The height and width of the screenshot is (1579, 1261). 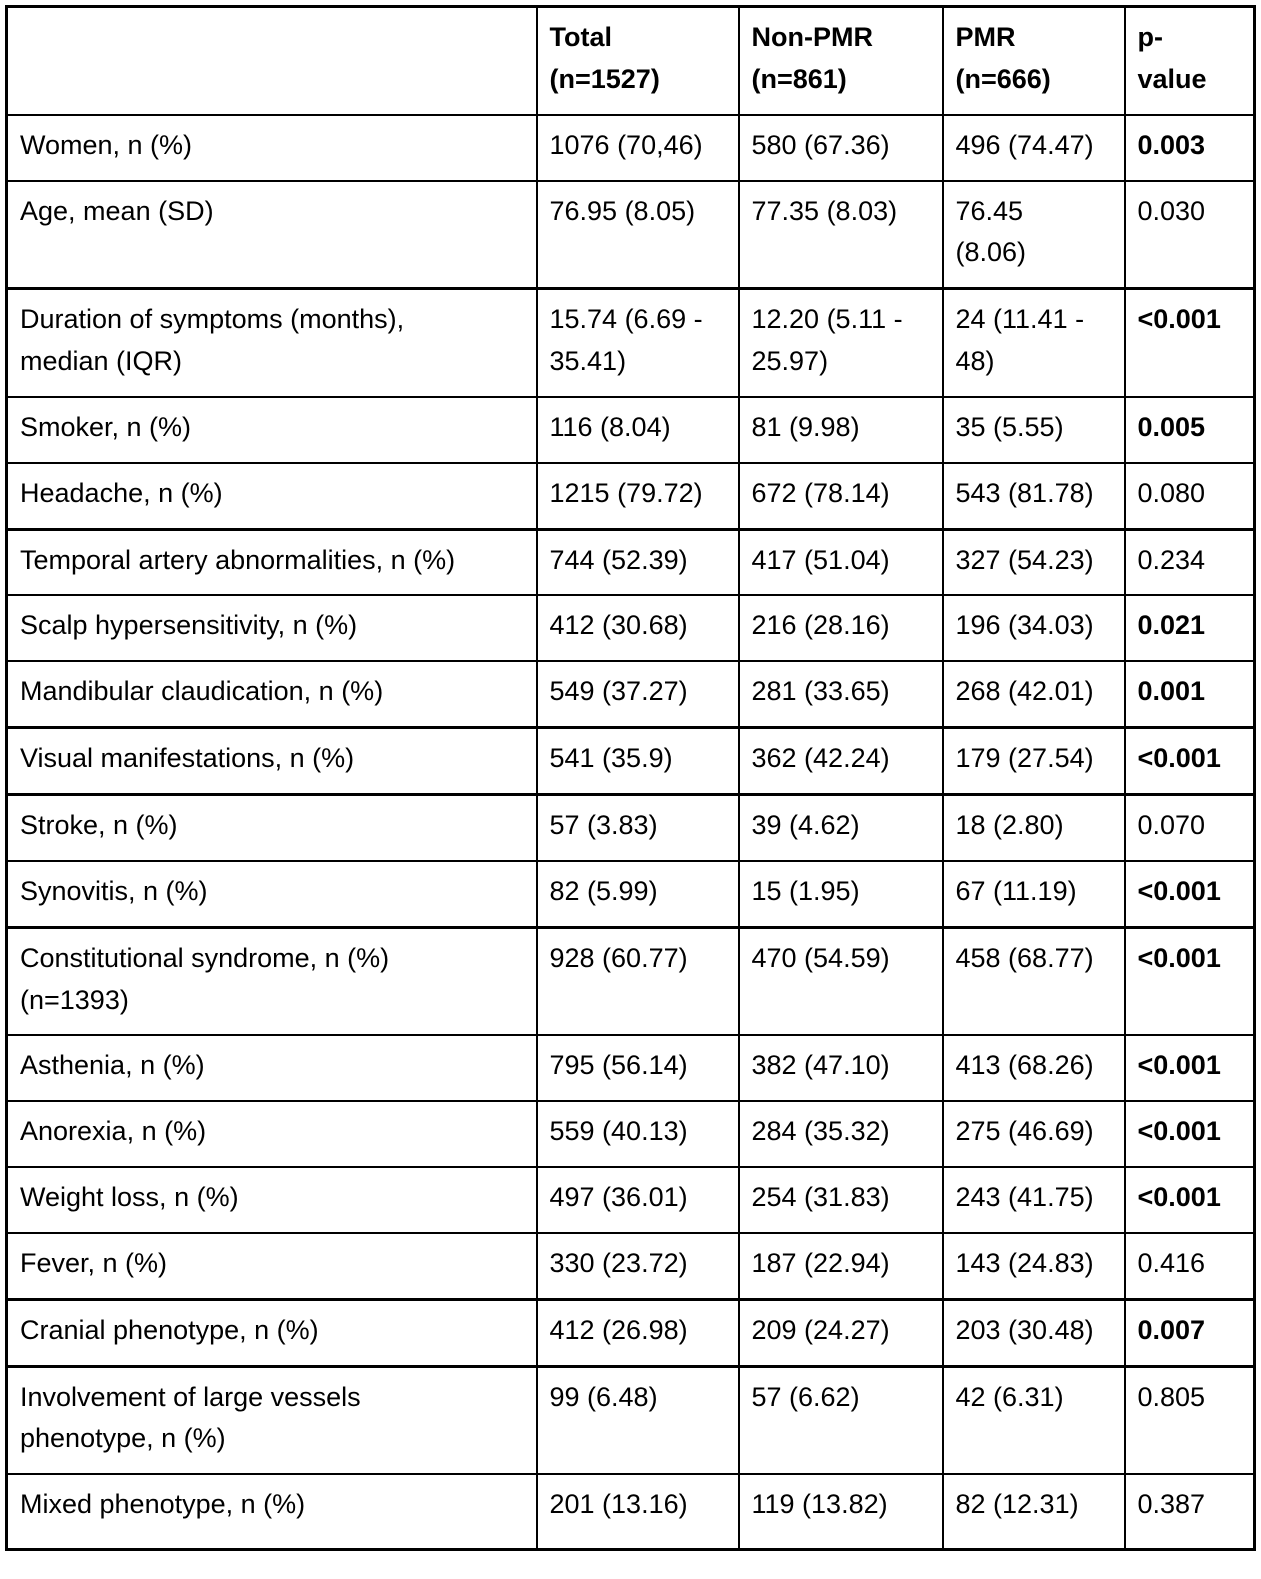 I want to click on p-value-cell: 0.021, so click(x=1189, y=628).